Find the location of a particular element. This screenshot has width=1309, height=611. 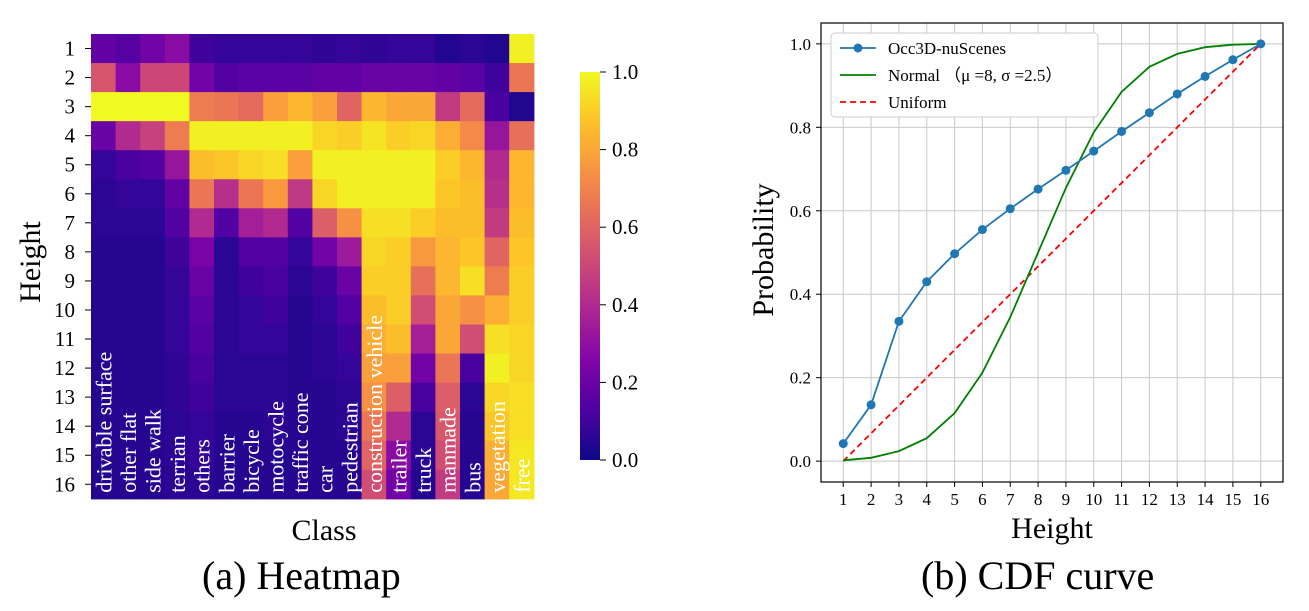

heatmap-row-label: 2 is located at coordinates (70, 78).